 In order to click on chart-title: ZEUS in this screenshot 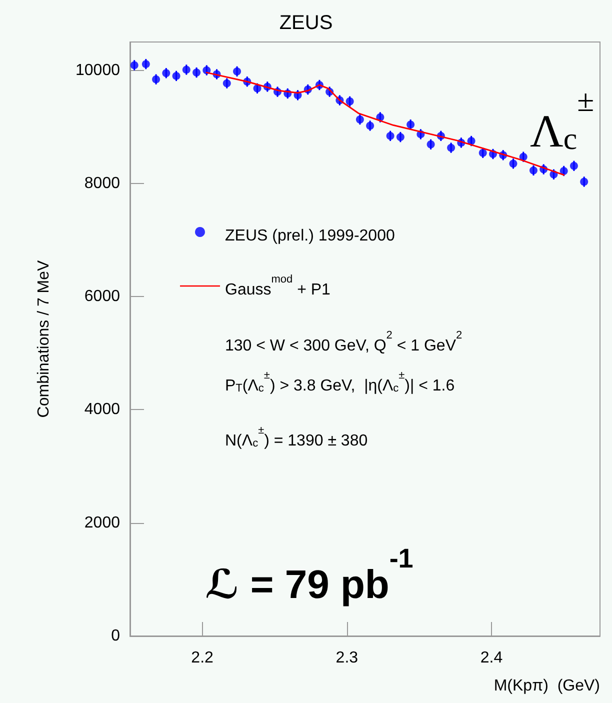, I will do `click(306, 23)`.